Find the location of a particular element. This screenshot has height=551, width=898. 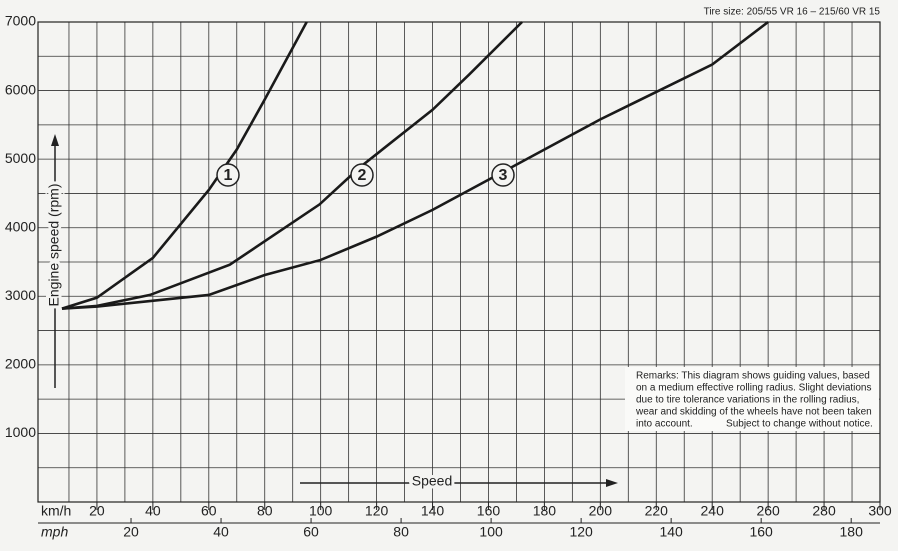

y-arrow is located at coordinates (55, 261).